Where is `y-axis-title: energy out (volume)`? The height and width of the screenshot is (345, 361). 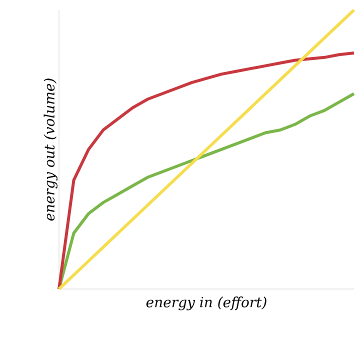
y-axis-title: energy out (volume) is located at coordinates (51, 149).